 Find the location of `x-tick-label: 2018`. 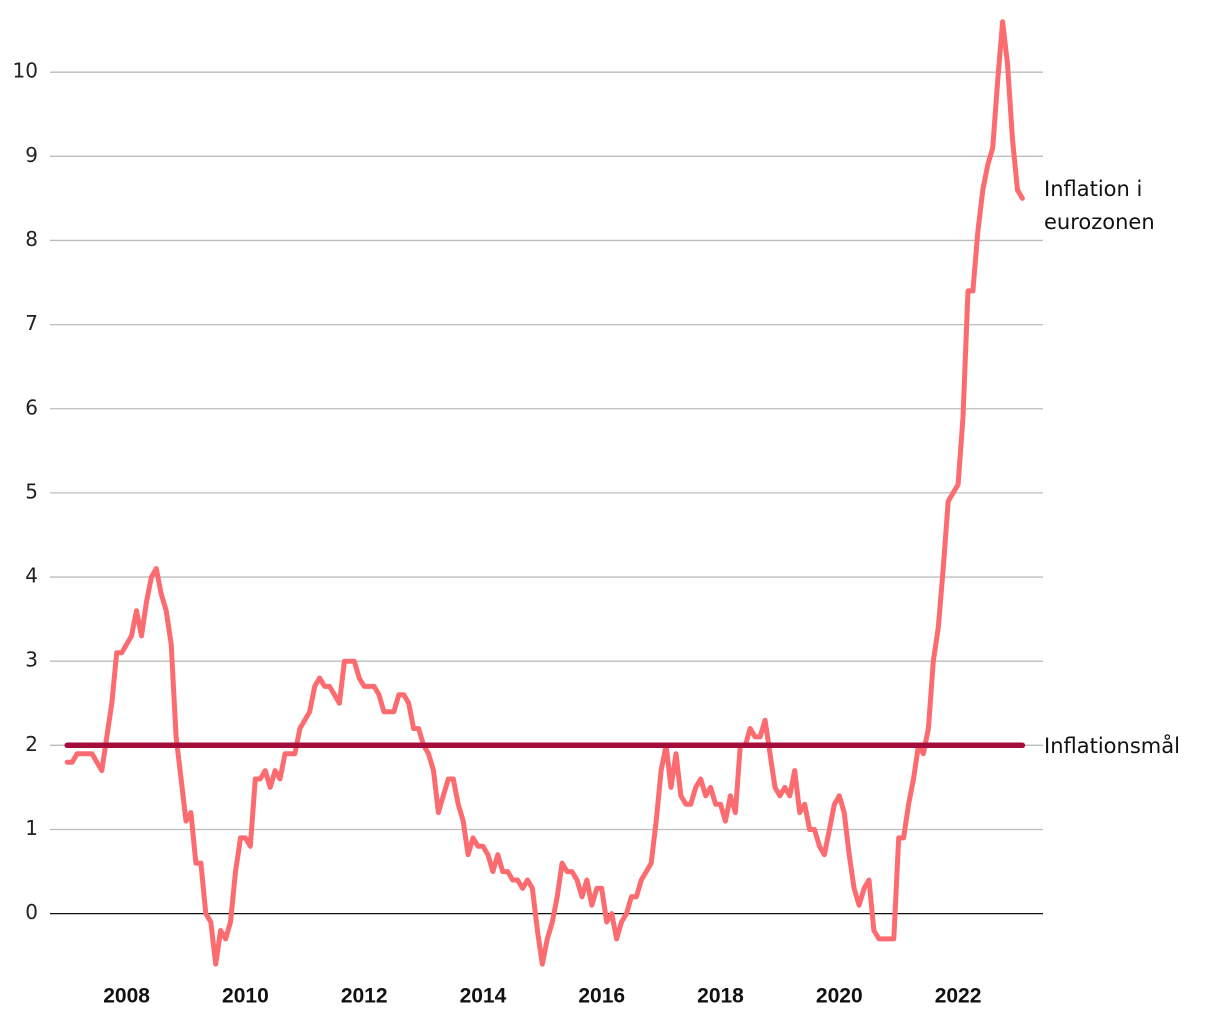

x-tick-label: 2018 is located at coordinates (720, 996).